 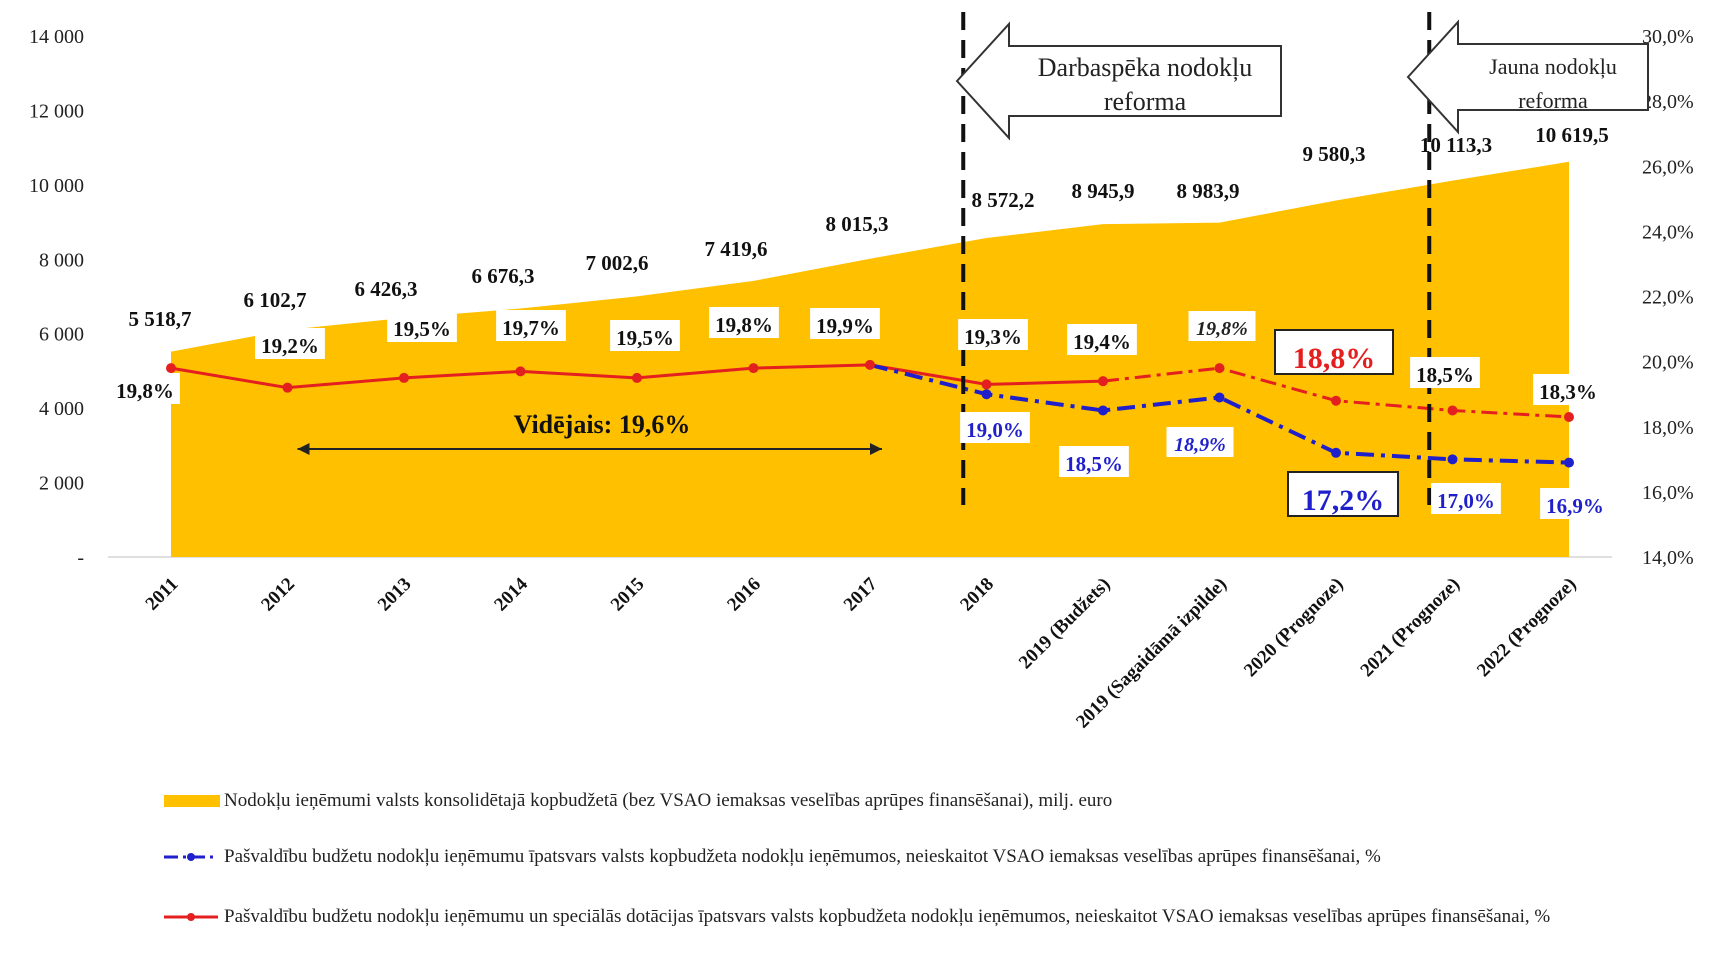 I want to click on left-tick-label: 12 000, so click(x=56, y=111).